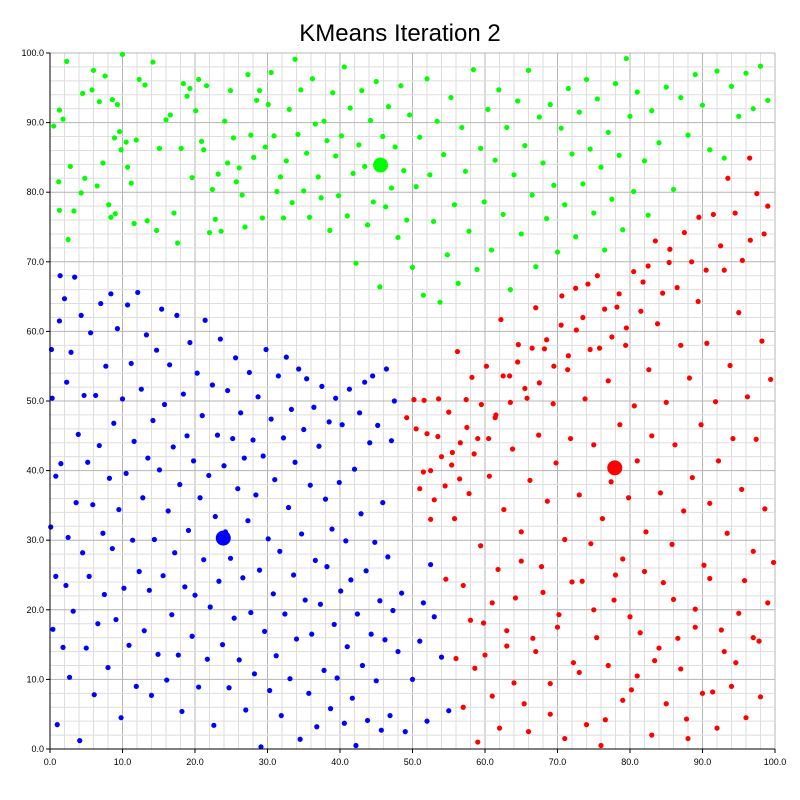  I want to click on y-tick-label: 90.0, so click(35, 123).